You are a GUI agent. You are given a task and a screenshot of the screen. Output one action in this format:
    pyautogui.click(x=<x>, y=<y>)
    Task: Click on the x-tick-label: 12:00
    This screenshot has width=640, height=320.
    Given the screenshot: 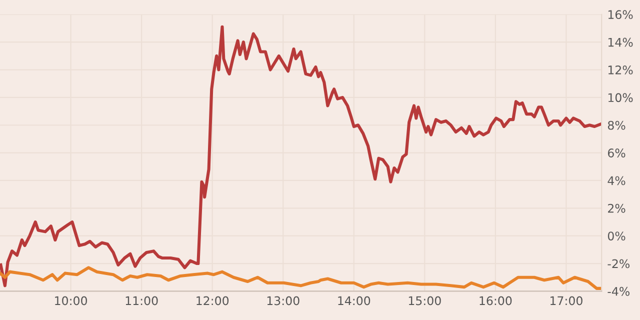 What is the action you would take?
    pyautogui.click(x=212, y=301)
    